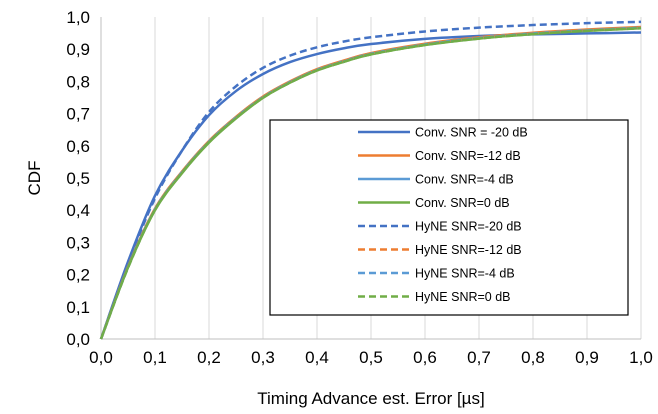 The width and height of the screenshot is (658, 414). What do you see at coordinates (155, 357) in the screenshot?
I see `x-tick-label: 0,1` at bounding box center [155, 357].